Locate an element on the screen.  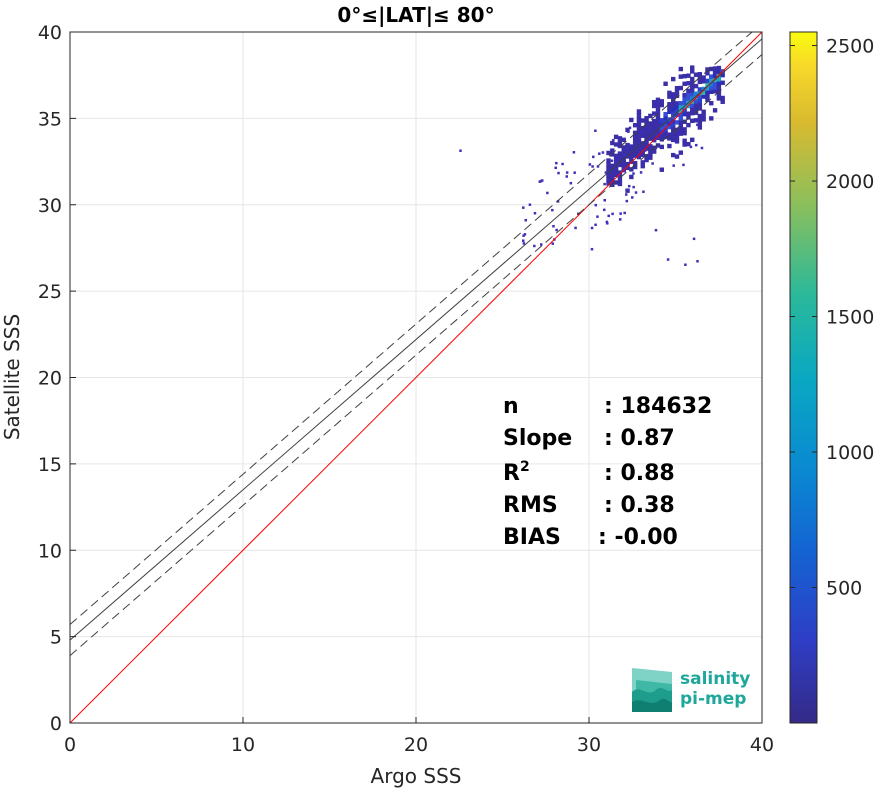
stat-value: : -0.00 is located at coordinates (638, 537).